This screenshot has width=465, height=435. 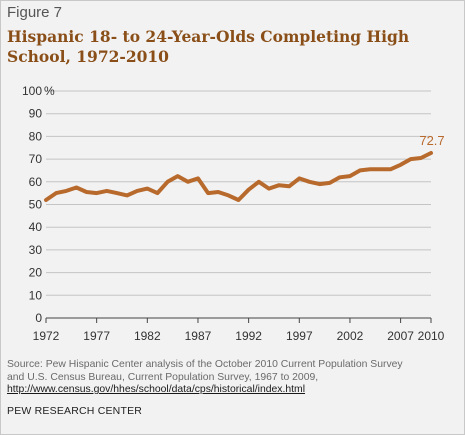 What do you see at coordinates (96, 336) in the screenshot?
I see `x-tick-label: 1977` at bounding box center [96, 336].